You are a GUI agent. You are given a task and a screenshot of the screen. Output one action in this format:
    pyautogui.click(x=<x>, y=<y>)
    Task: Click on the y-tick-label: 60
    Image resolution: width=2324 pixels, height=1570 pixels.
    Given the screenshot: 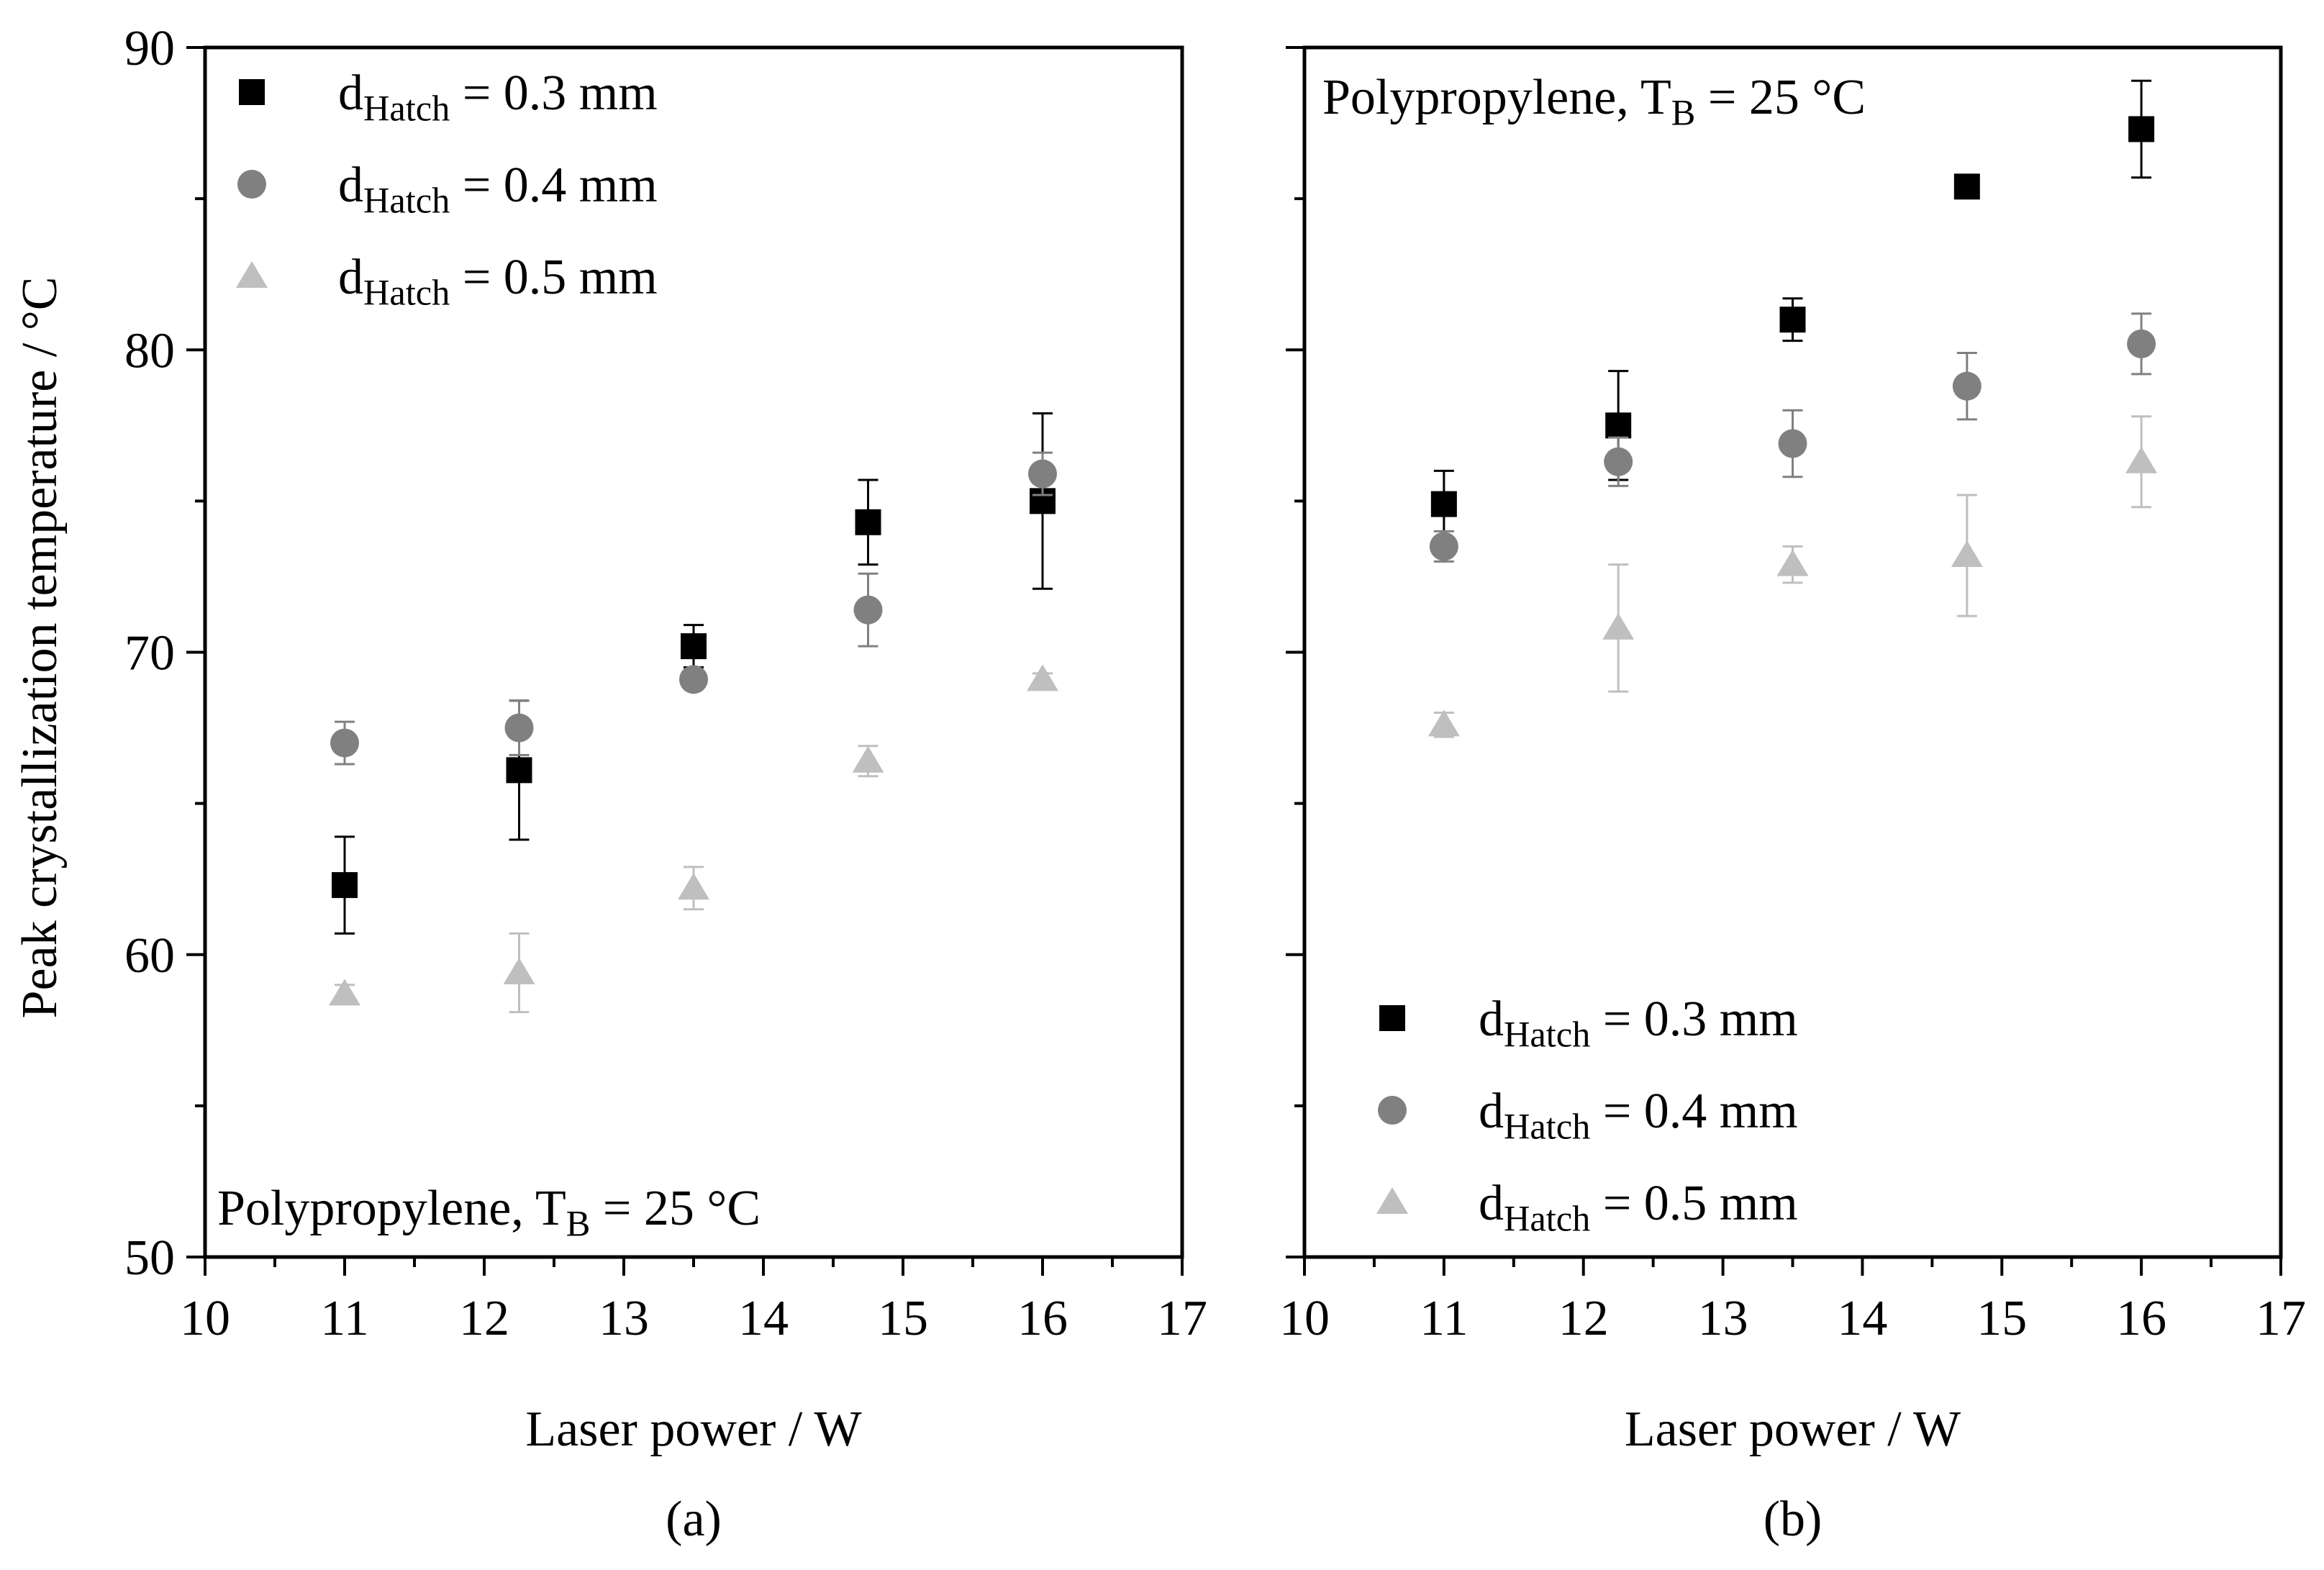 What is the action you would take?
    pyautogui.click(x=149, y=956)
    